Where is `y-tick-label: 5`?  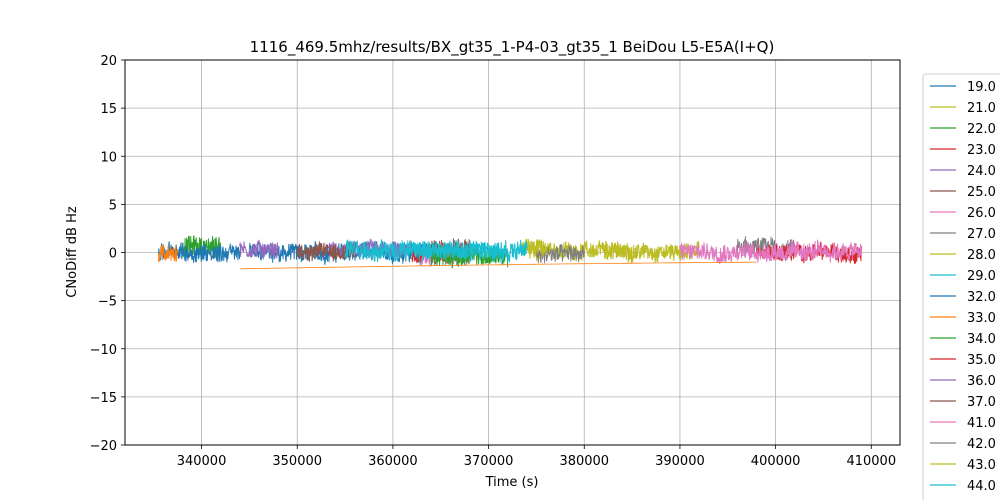
y-tick-label: 5 is located at coordinates (113, 205).